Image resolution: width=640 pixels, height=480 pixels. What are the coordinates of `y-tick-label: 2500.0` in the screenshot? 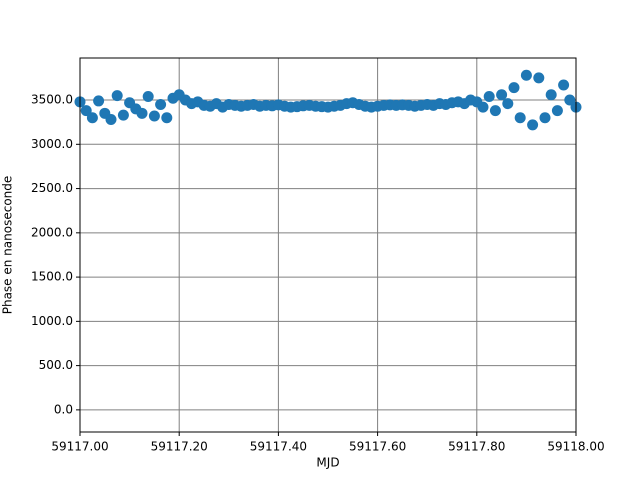 It's located at (52, 188).